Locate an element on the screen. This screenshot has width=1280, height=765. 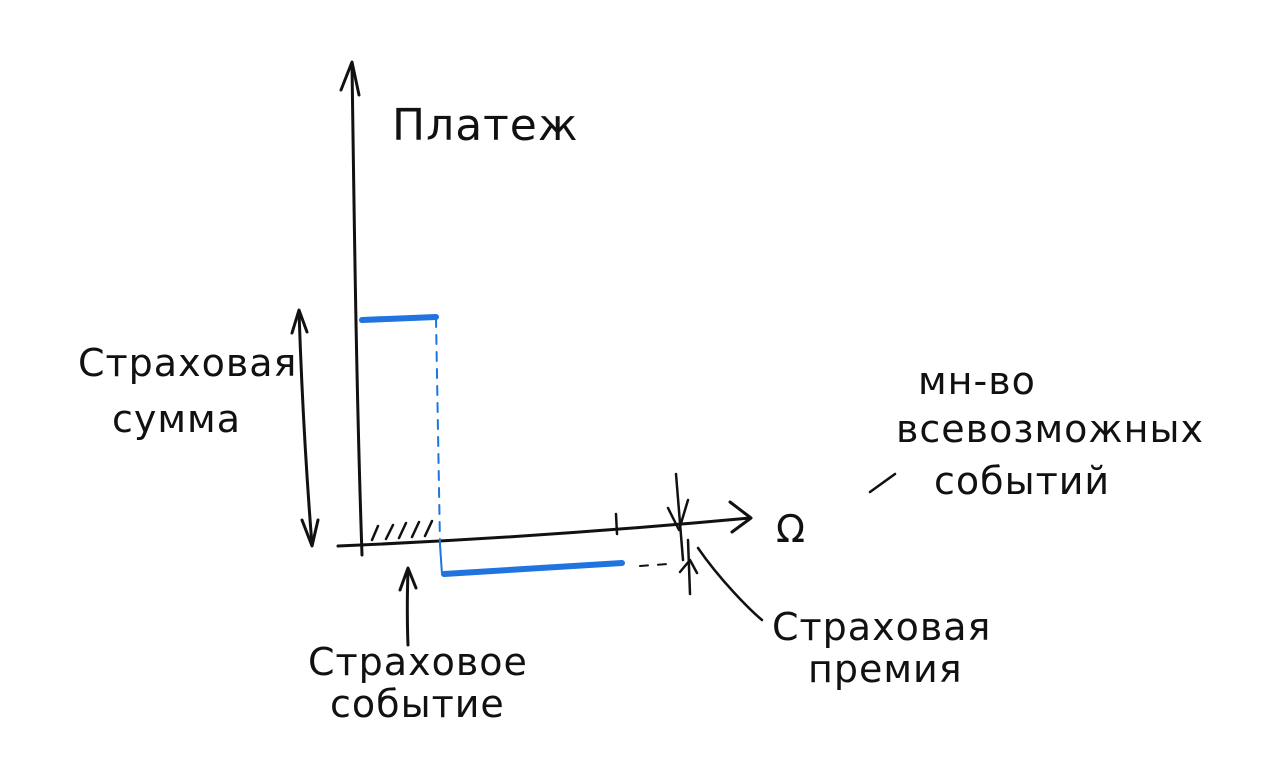
premium-measure is located at coordinates (721, 580).